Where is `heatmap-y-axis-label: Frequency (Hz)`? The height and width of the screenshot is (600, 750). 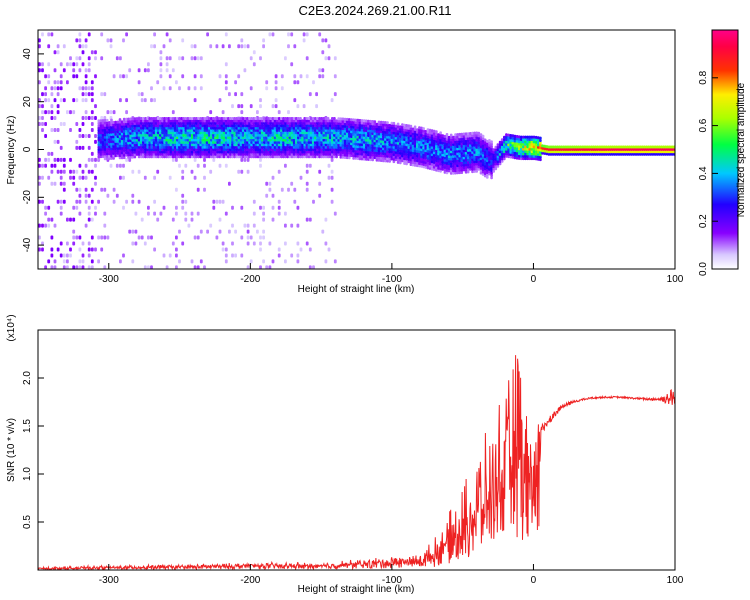 heatmap-y-axis-label: Frequency (Hz) is located at coordinates (11, 150).